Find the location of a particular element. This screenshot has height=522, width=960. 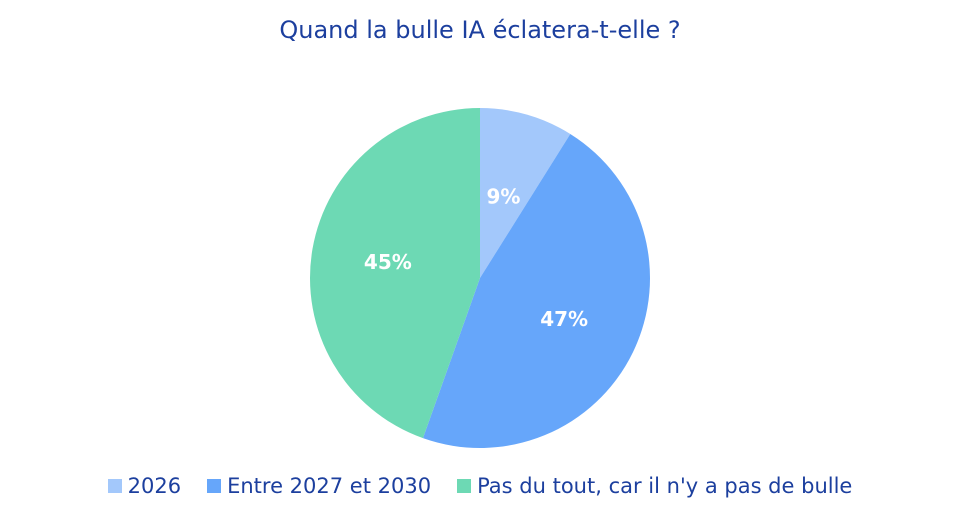

data-label-0: 9% is located at coordinates (504, 196).